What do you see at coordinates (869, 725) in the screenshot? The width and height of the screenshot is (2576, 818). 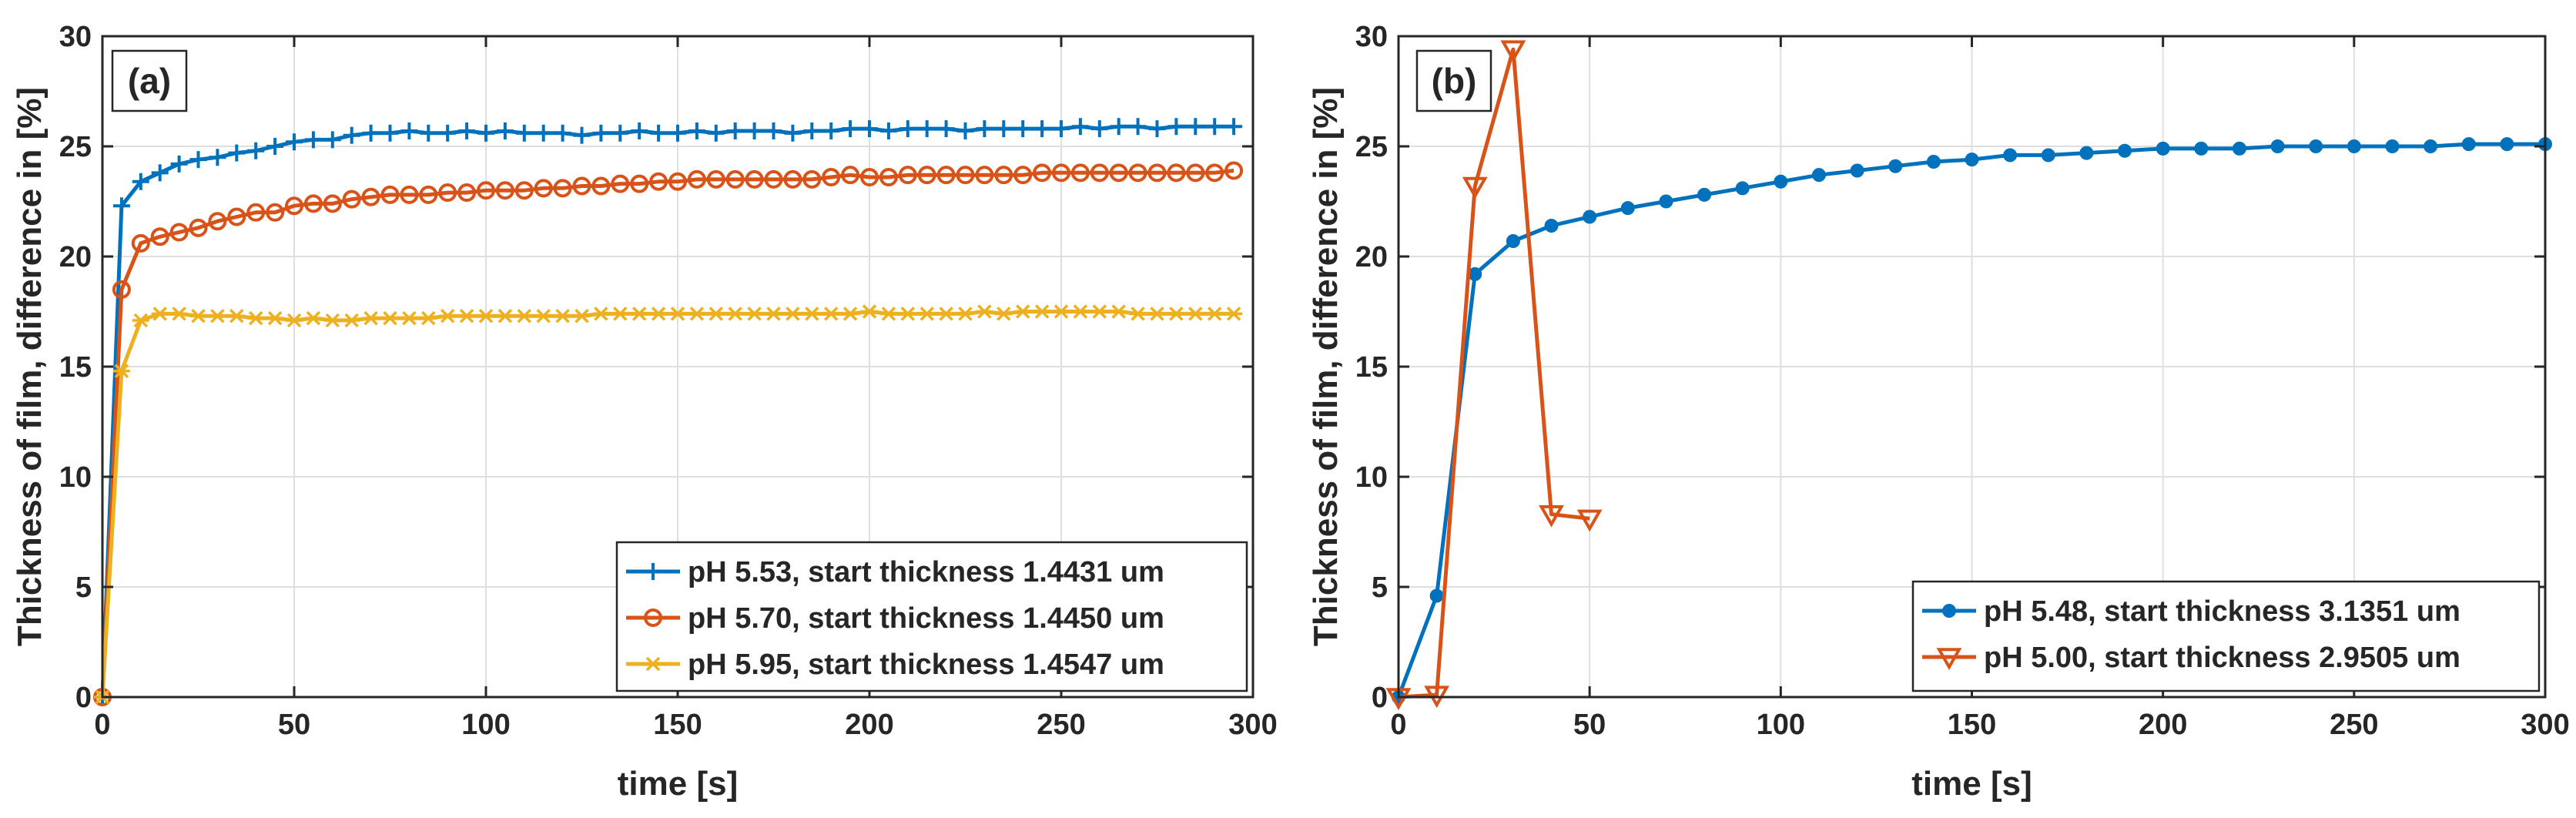 I see `x-tick-label: 200` at bounding box center [869, 725].